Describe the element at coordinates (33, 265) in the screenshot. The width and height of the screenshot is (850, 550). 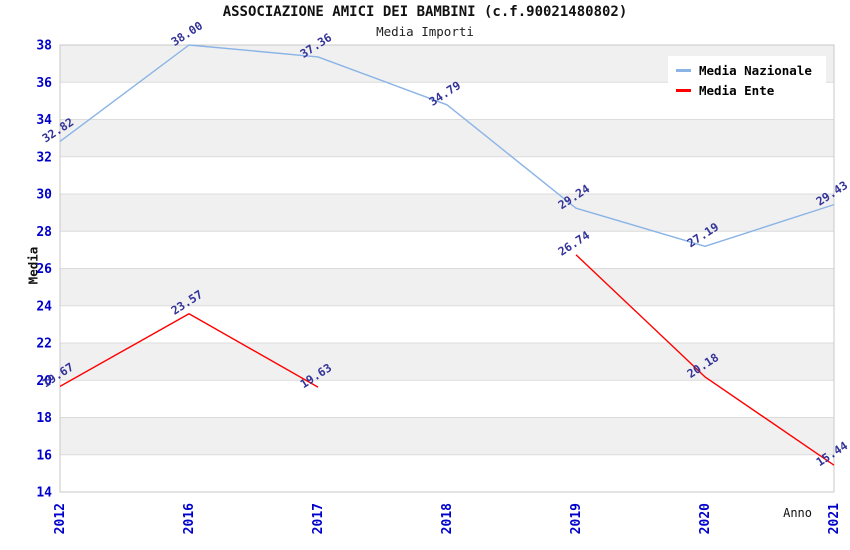
I see `y-axis-title: Media` at that location.